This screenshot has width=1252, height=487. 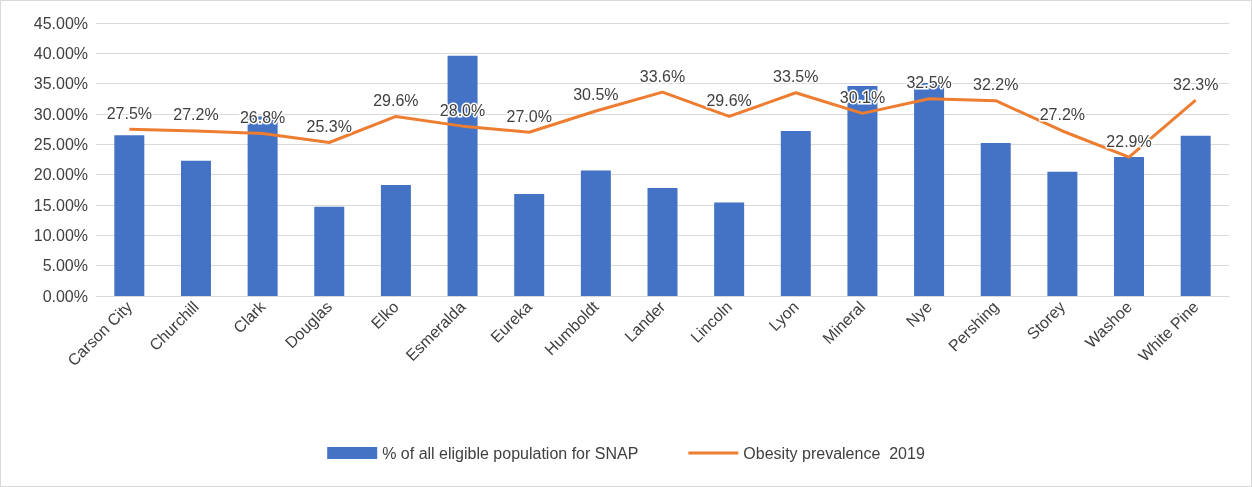 What do you see at coordinates (834, 453) in the screenshot?
I see `legend-label: Obesity prevalence 2019` at bounding box center [834, 453].